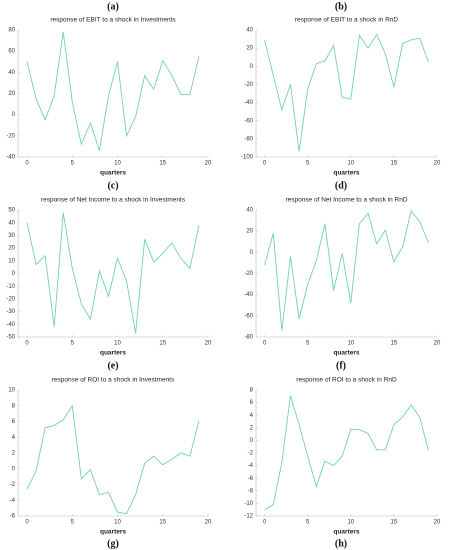 Image resolution: width=452 pixels, height=550 pixels. I want to click on chart-title: response of Net Income to a shock in RnD, so click(346, 200).